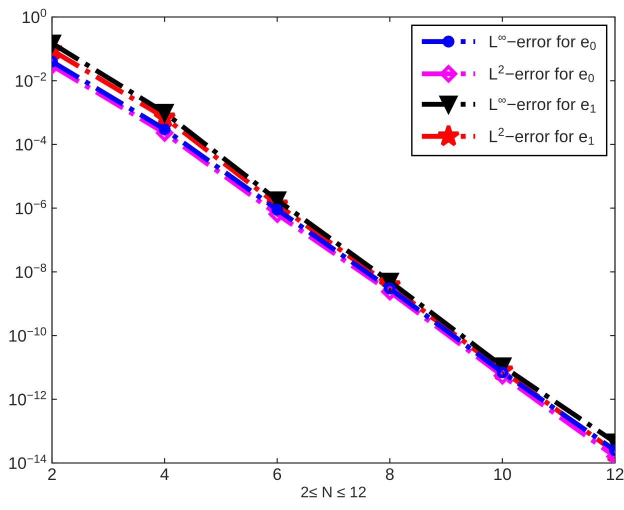  I want to click on y-tick-label: 10$^{−10}$, so click(27, 334).